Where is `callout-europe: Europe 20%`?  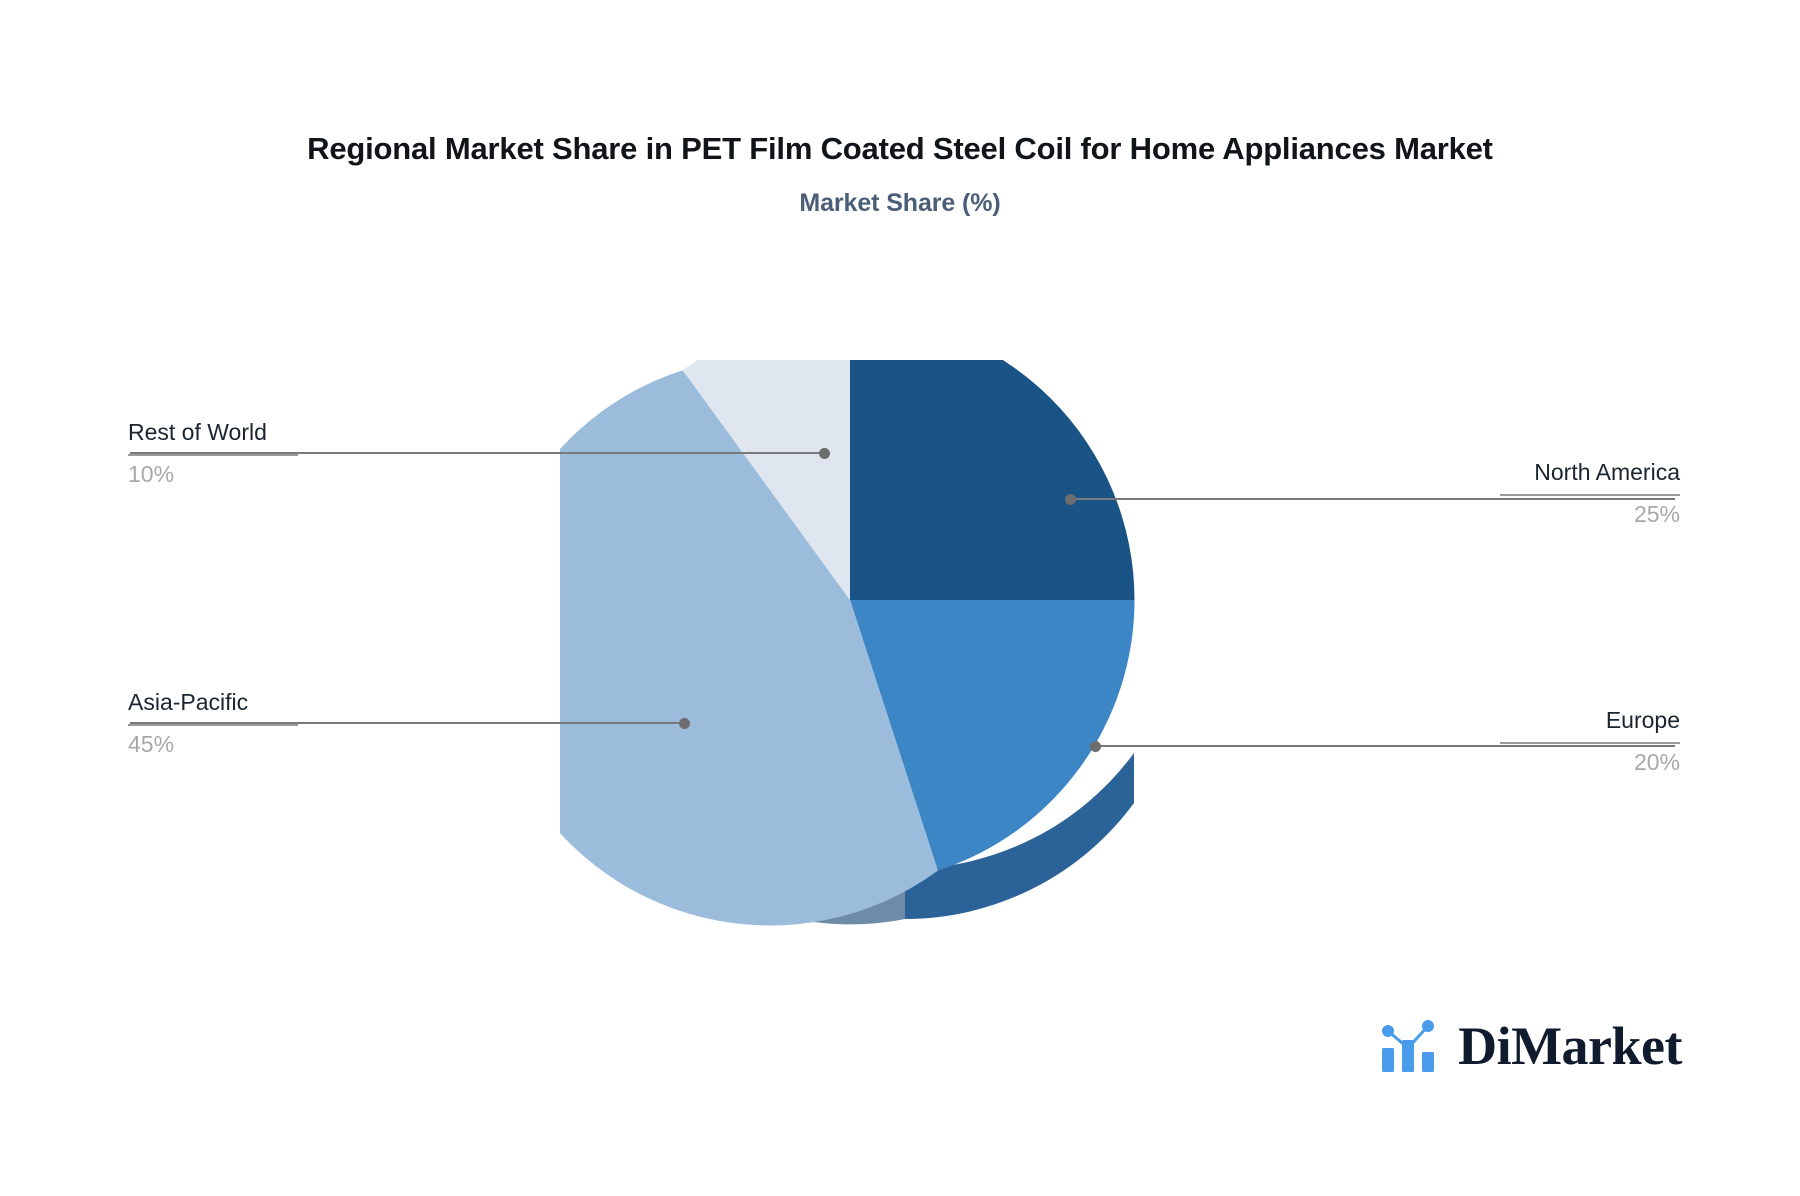 callout-europe: Europe 20% is located at coordinates (1590, 741).